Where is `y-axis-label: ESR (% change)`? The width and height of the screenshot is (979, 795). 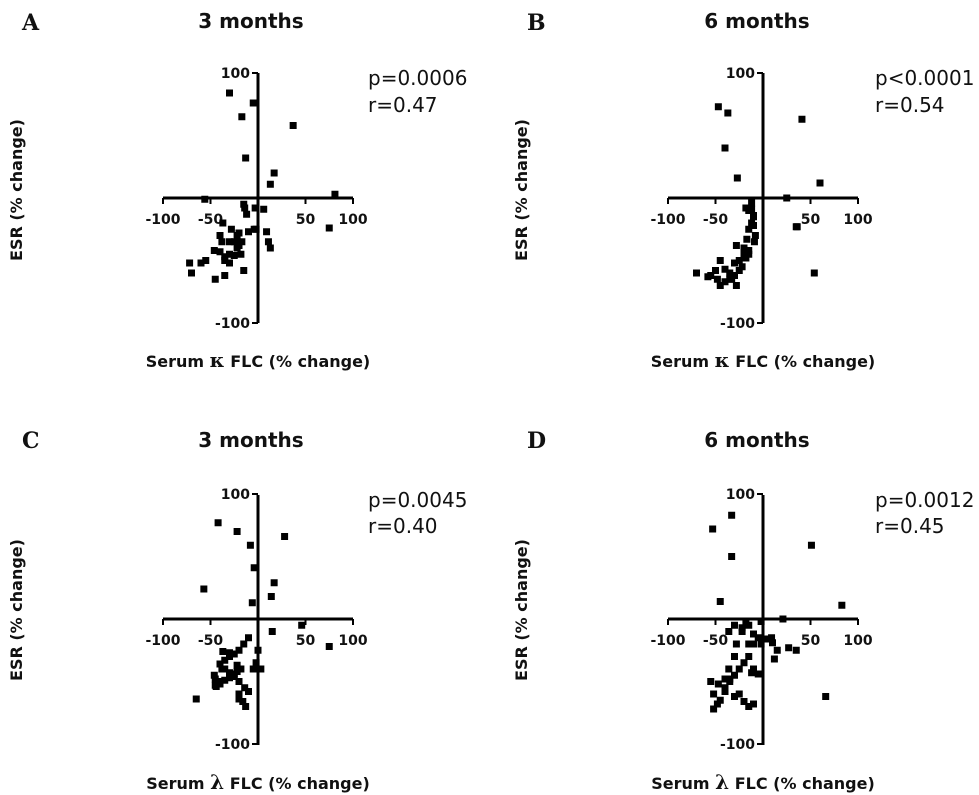
y-axis-label: ESR (% change) is located at coordinates (521, 610).